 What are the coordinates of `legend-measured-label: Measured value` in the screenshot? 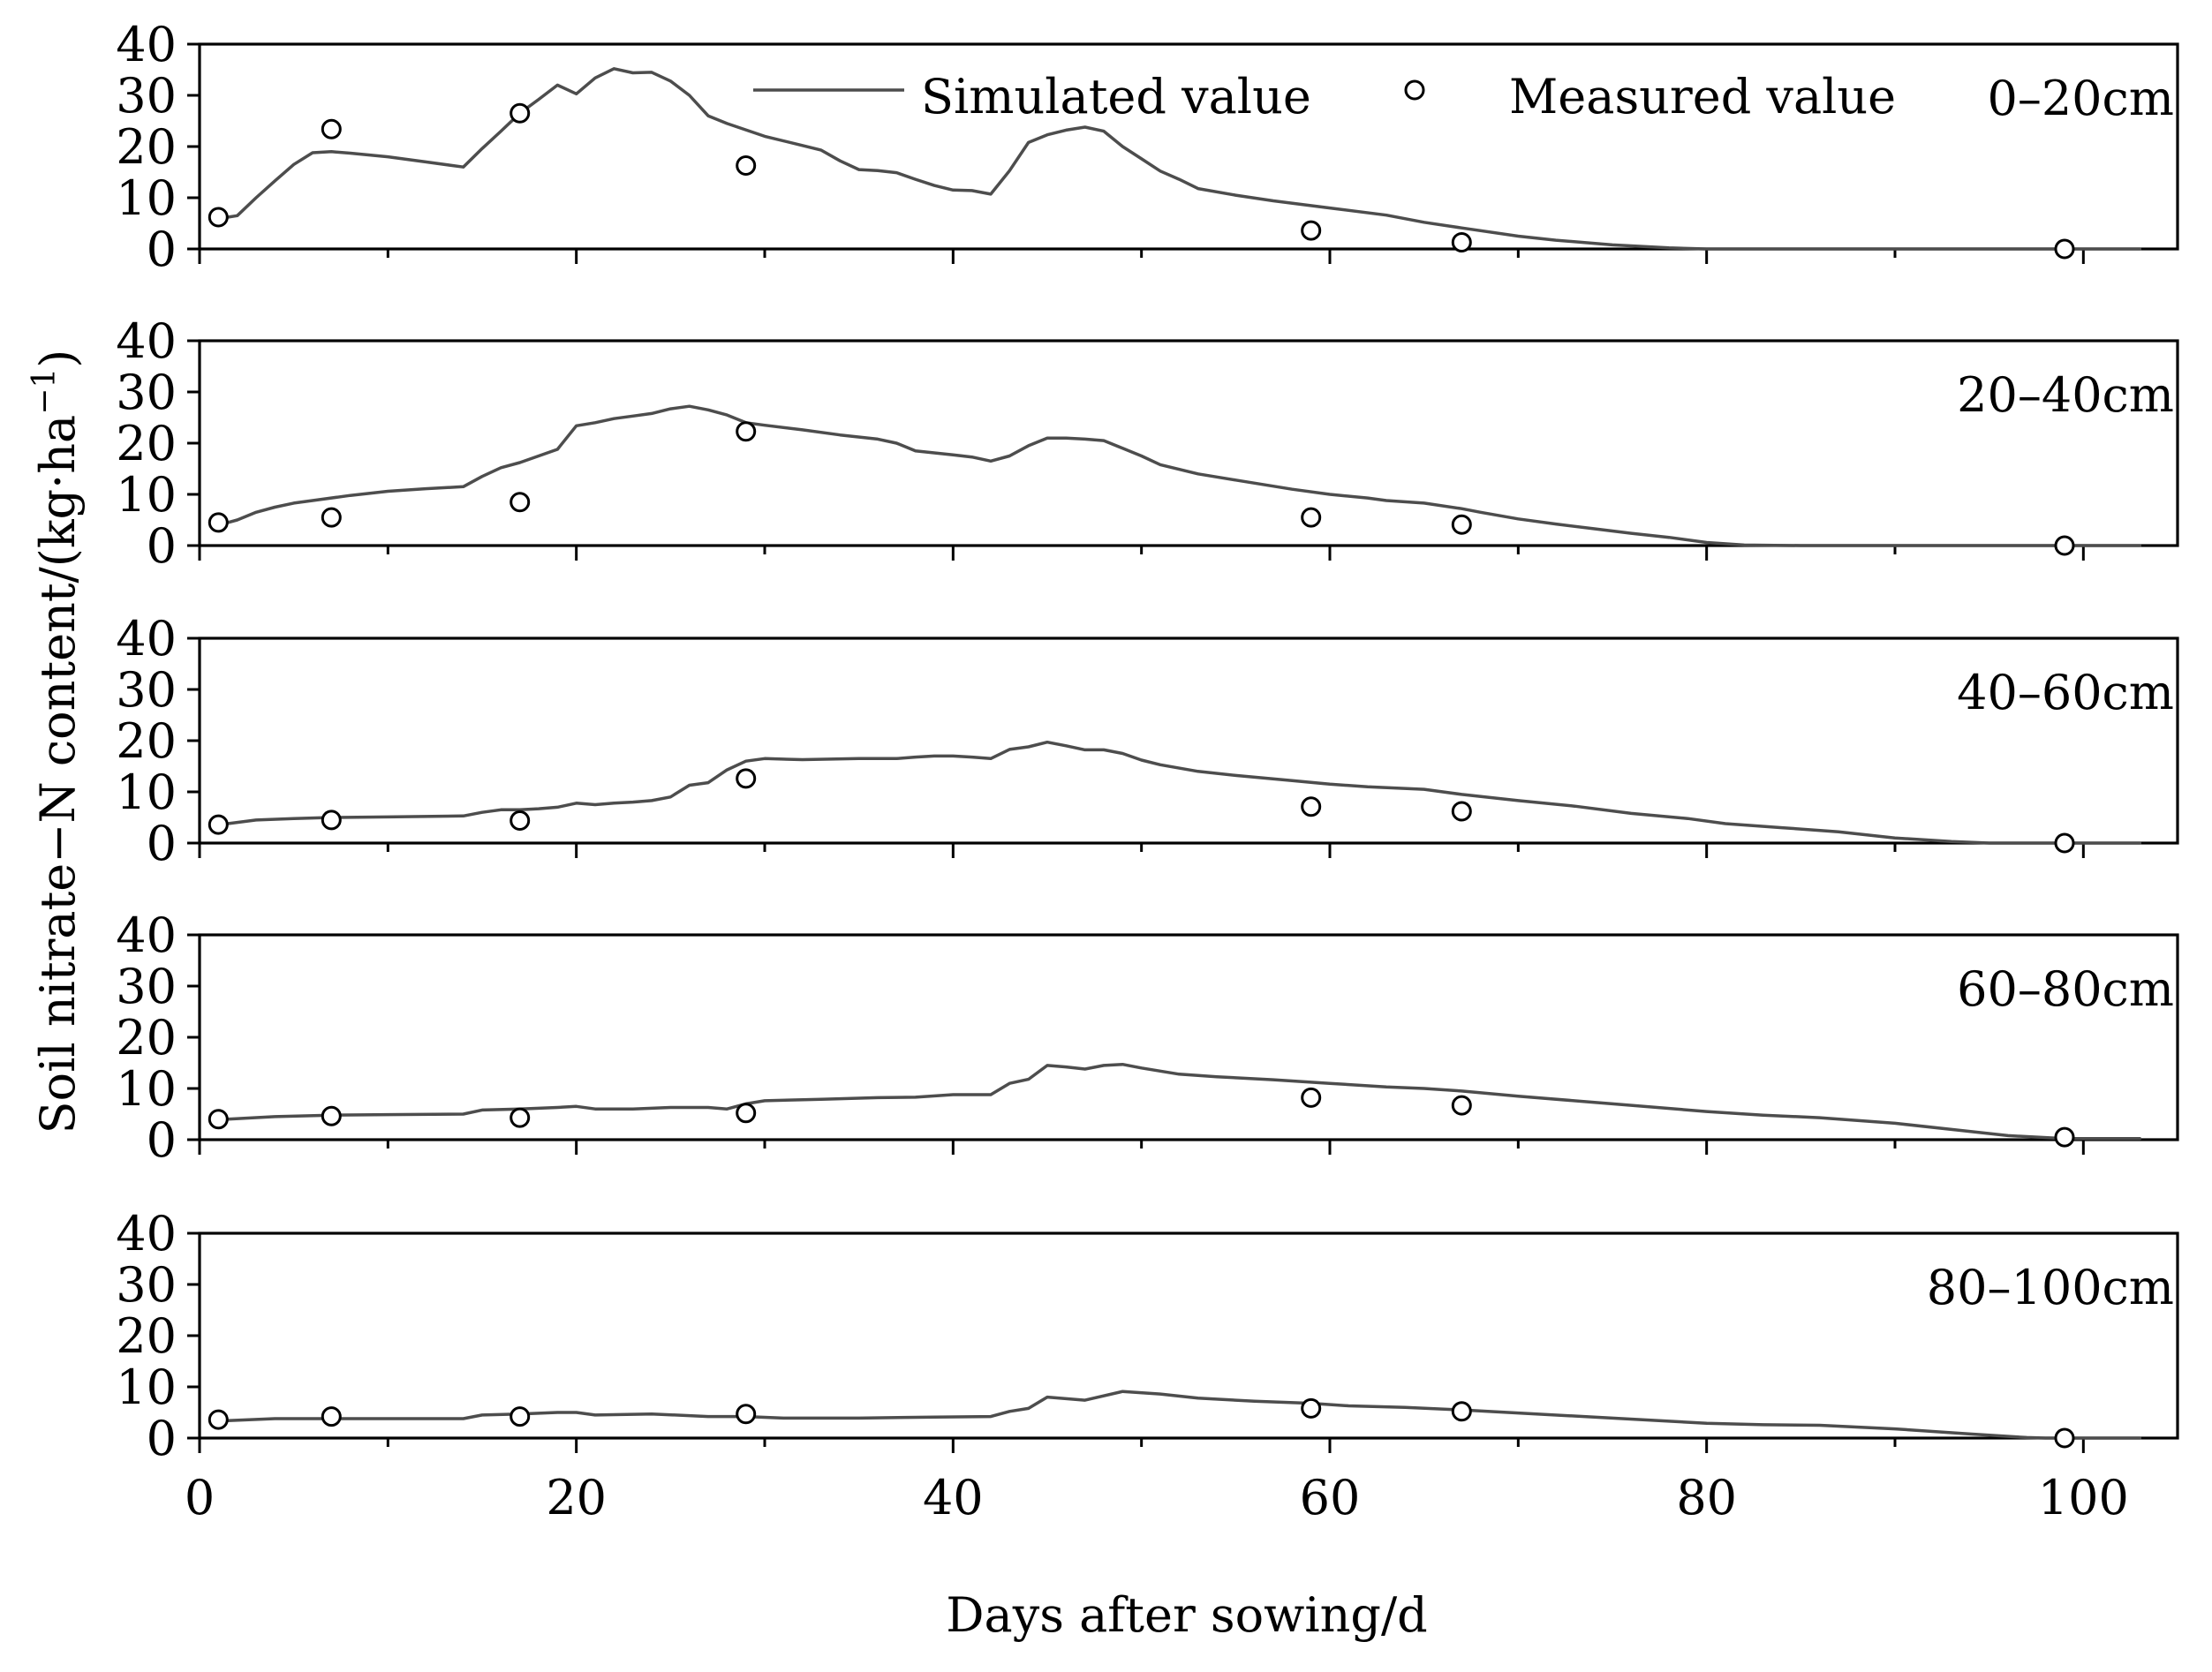 It's located at (1702, 96).